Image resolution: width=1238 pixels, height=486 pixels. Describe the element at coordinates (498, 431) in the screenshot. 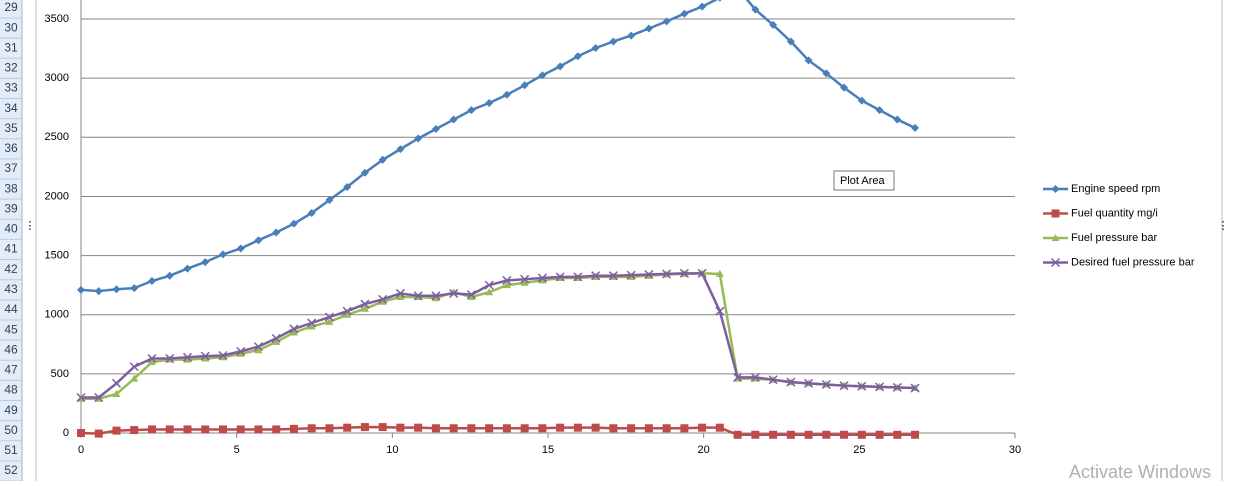

I see `series` at that location.